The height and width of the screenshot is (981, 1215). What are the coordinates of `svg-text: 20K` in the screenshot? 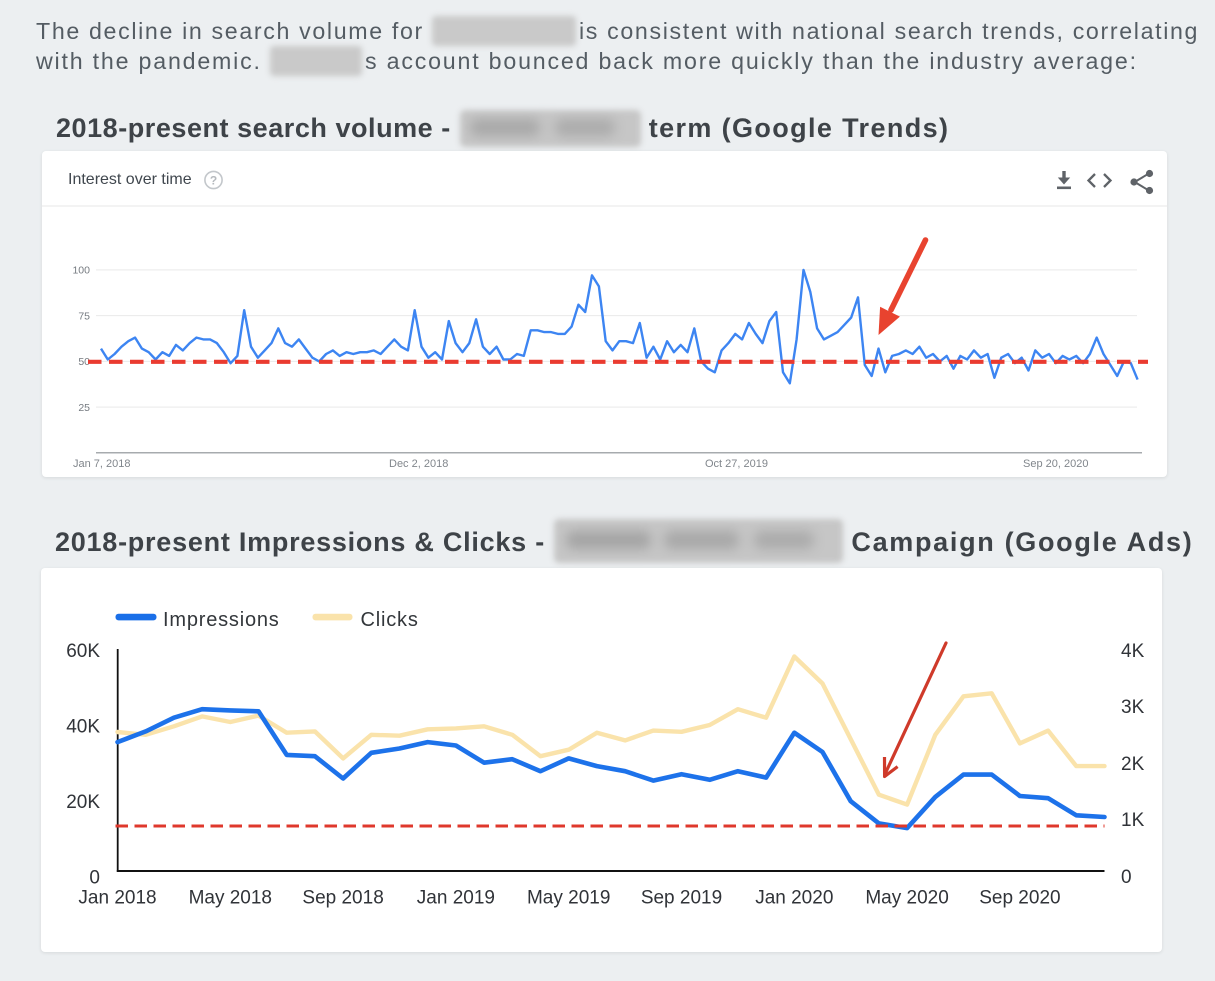 It's located at (83, 802).